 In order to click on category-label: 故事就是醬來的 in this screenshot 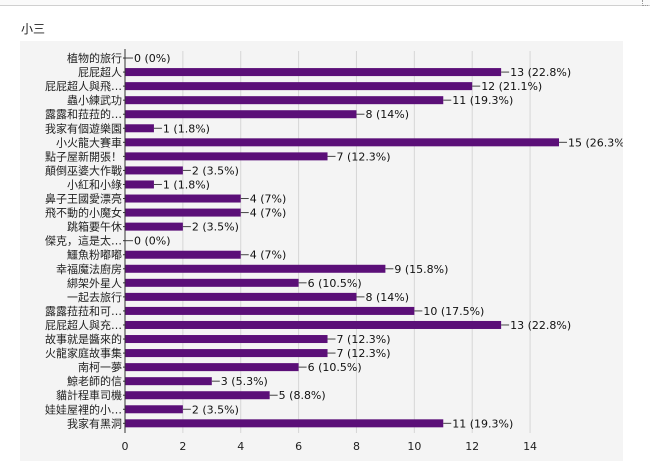, I will do `click(83, 339)`.